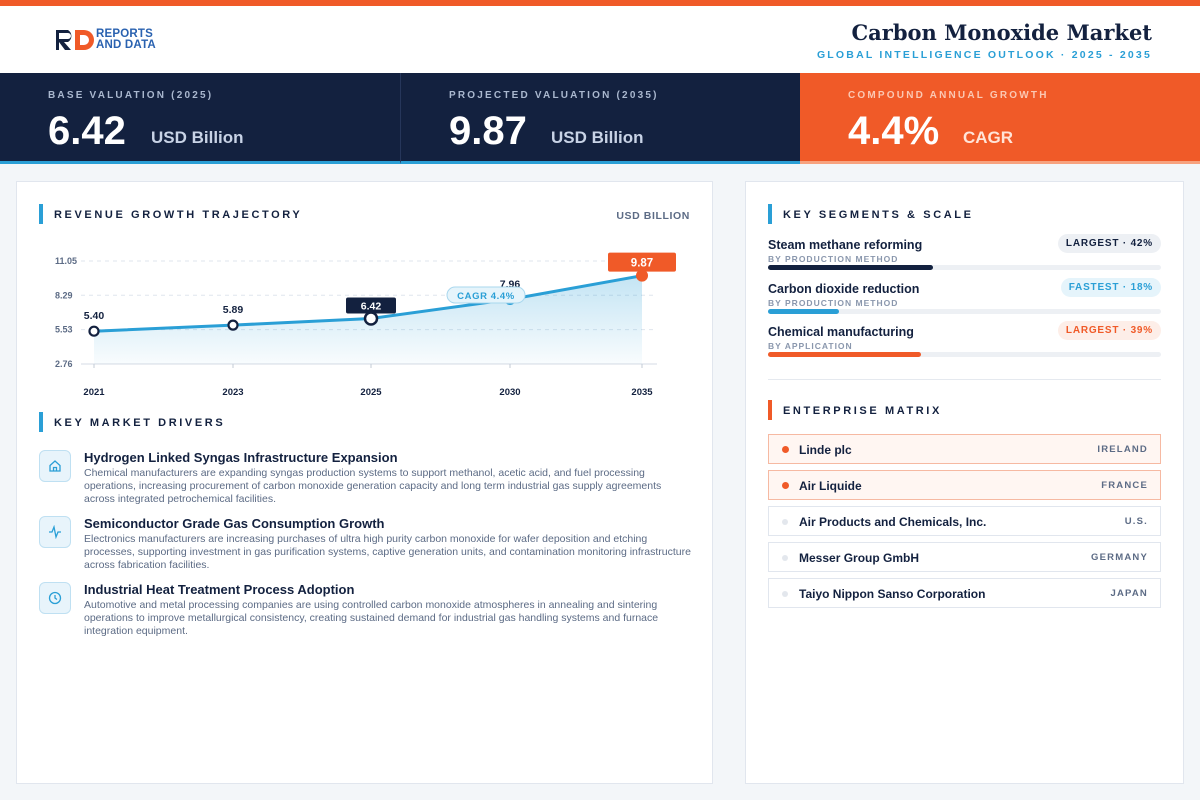 Image resolution: width=1200 pixels, height=800 pixels. I want to click on kpi-value: 9.87, so click(488, 131).